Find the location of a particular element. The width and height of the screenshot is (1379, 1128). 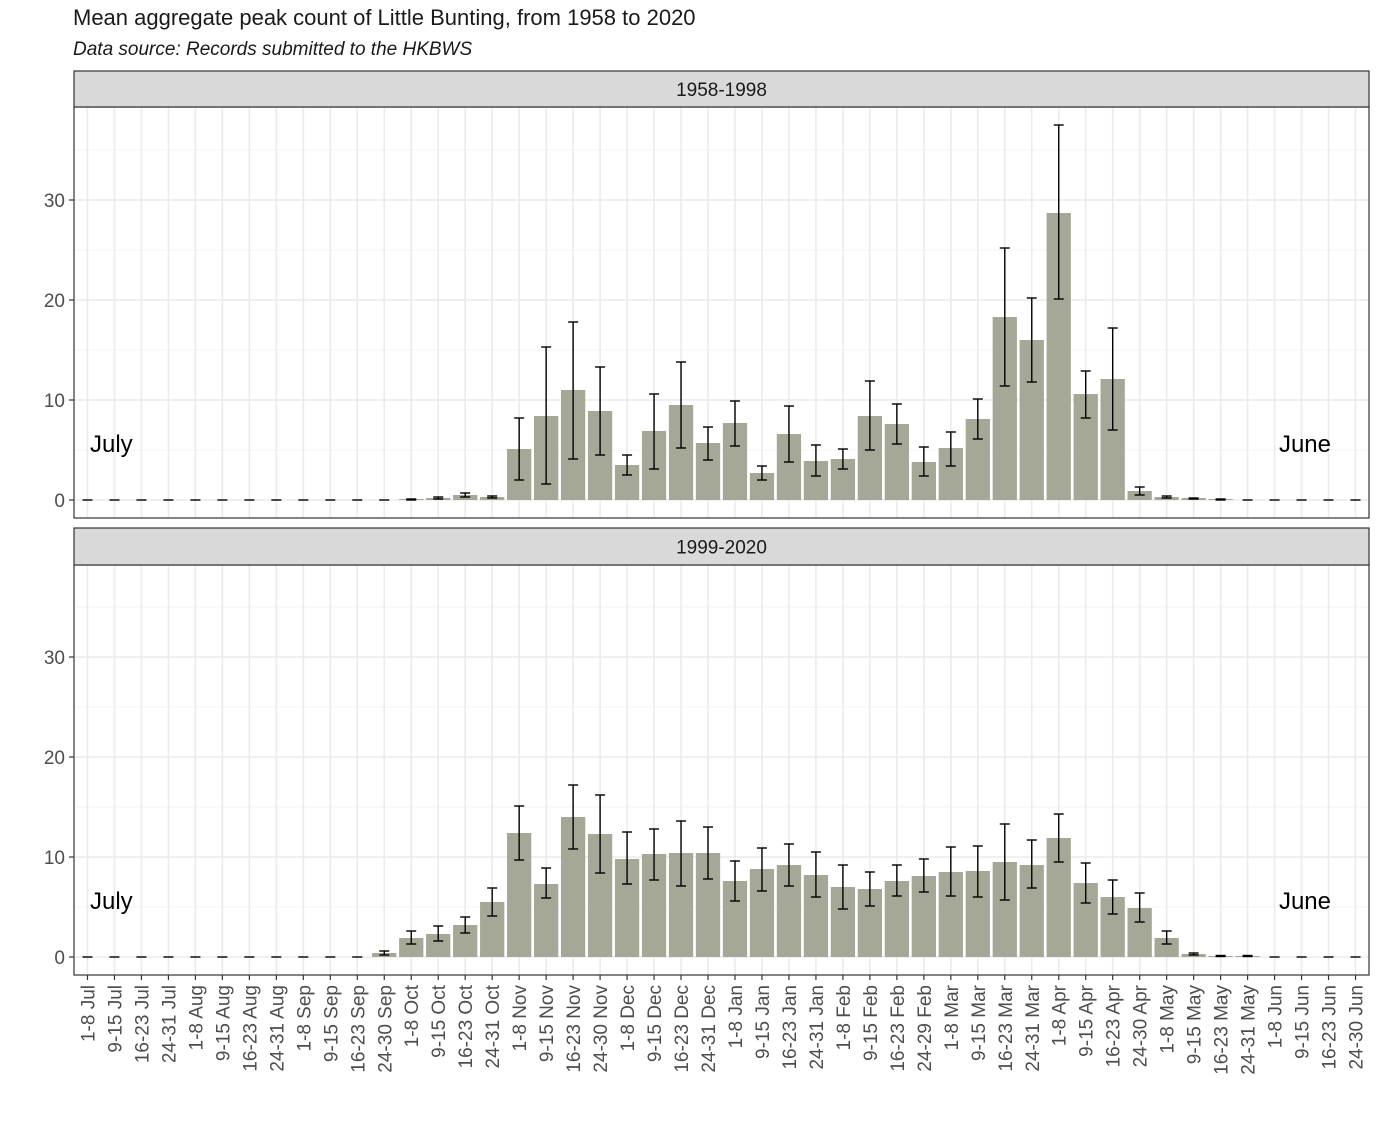

facet-label: 1999-2020 is located at coordinates (721, 548).